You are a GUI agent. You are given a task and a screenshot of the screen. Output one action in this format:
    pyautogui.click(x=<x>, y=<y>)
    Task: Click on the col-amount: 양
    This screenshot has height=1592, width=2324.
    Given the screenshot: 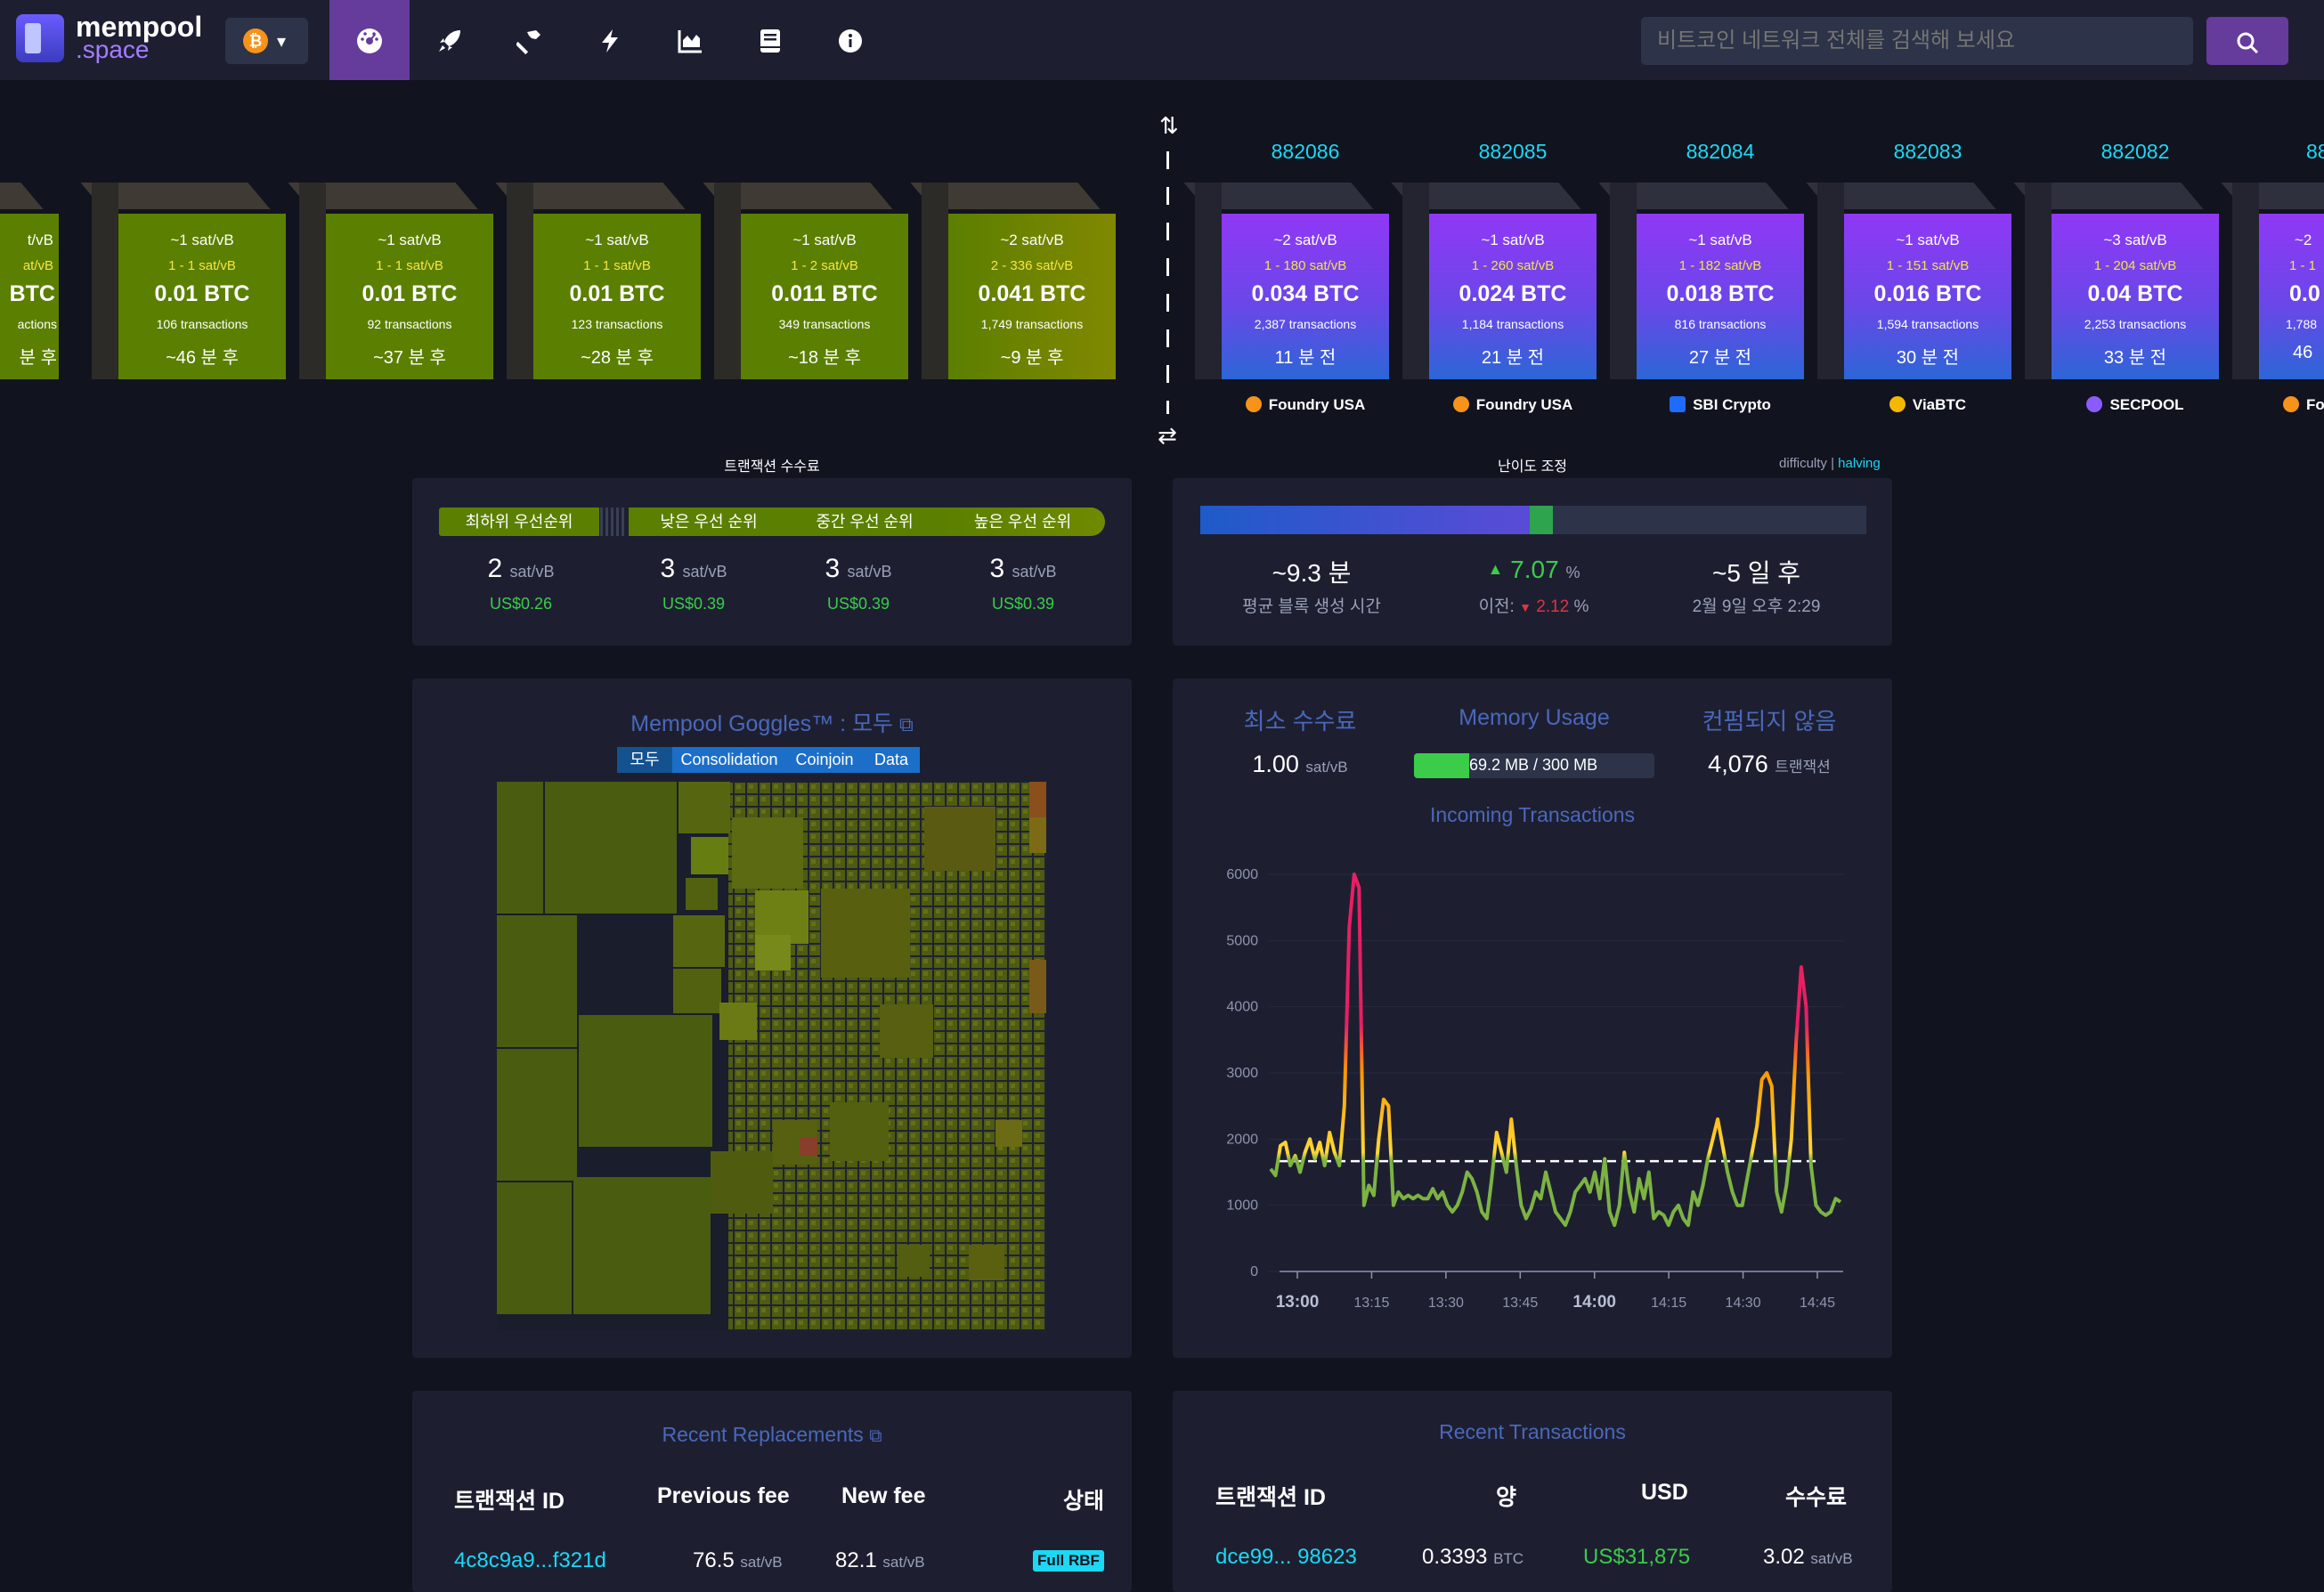 What is the action you would take?
    pyautogui.click(x=1506, y=1497)
    